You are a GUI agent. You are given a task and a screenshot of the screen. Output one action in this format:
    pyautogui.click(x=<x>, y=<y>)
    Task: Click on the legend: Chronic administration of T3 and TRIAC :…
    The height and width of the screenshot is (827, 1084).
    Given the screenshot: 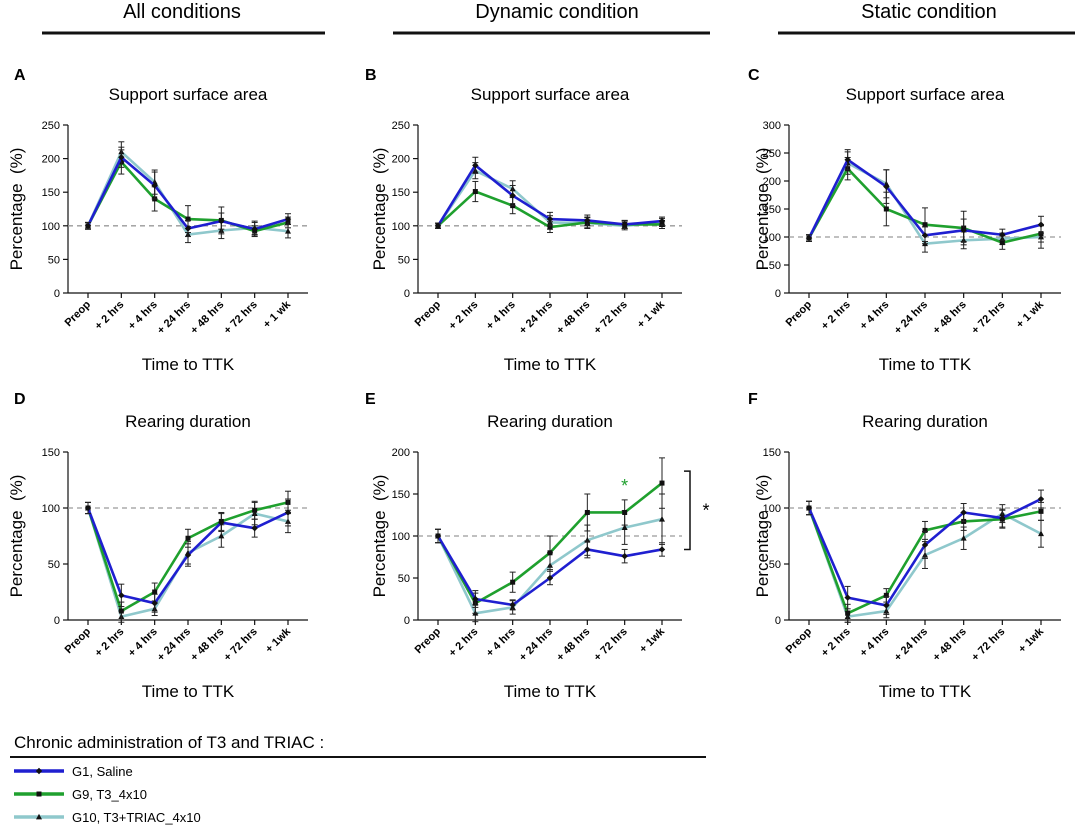 What is the action you would take?
    pyautogui.click(x=358, y=779)
    